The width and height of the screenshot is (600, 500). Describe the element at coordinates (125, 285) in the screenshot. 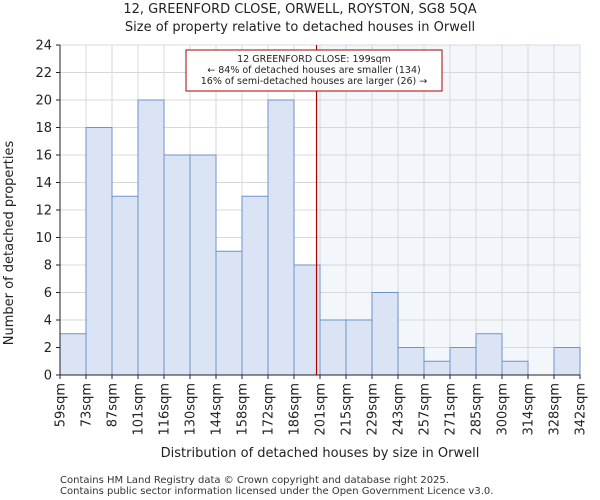

I see `bar-87sqm` at that location.